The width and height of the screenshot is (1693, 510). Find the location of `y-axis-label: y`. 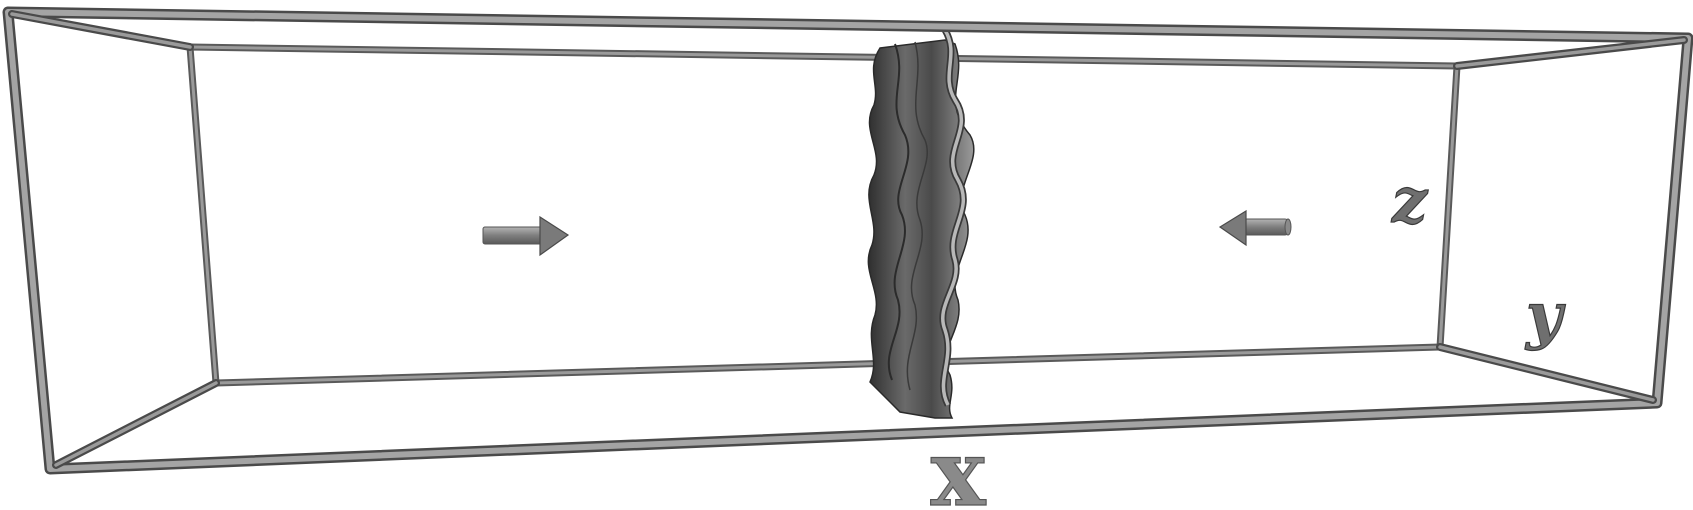

y-axis-label: y is located at coordinates (1545, 315).